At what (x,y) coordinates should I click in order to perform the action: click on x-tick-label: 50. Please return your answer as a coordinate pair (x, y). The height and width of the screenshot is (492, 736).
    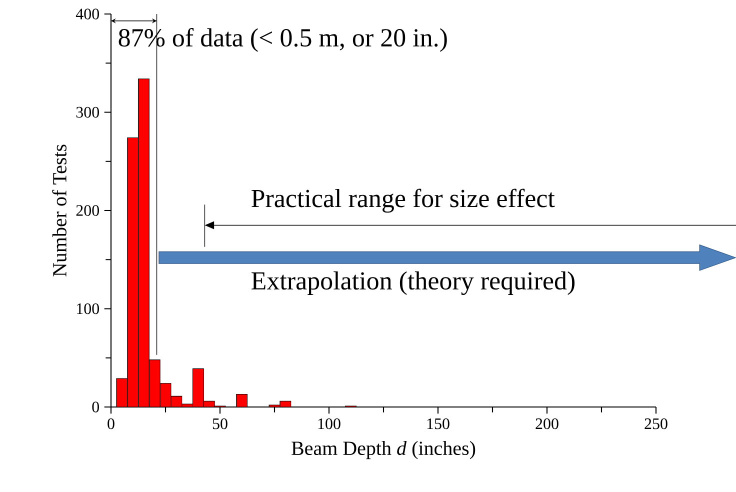
    Looking at the image, I should click on (220, 424).